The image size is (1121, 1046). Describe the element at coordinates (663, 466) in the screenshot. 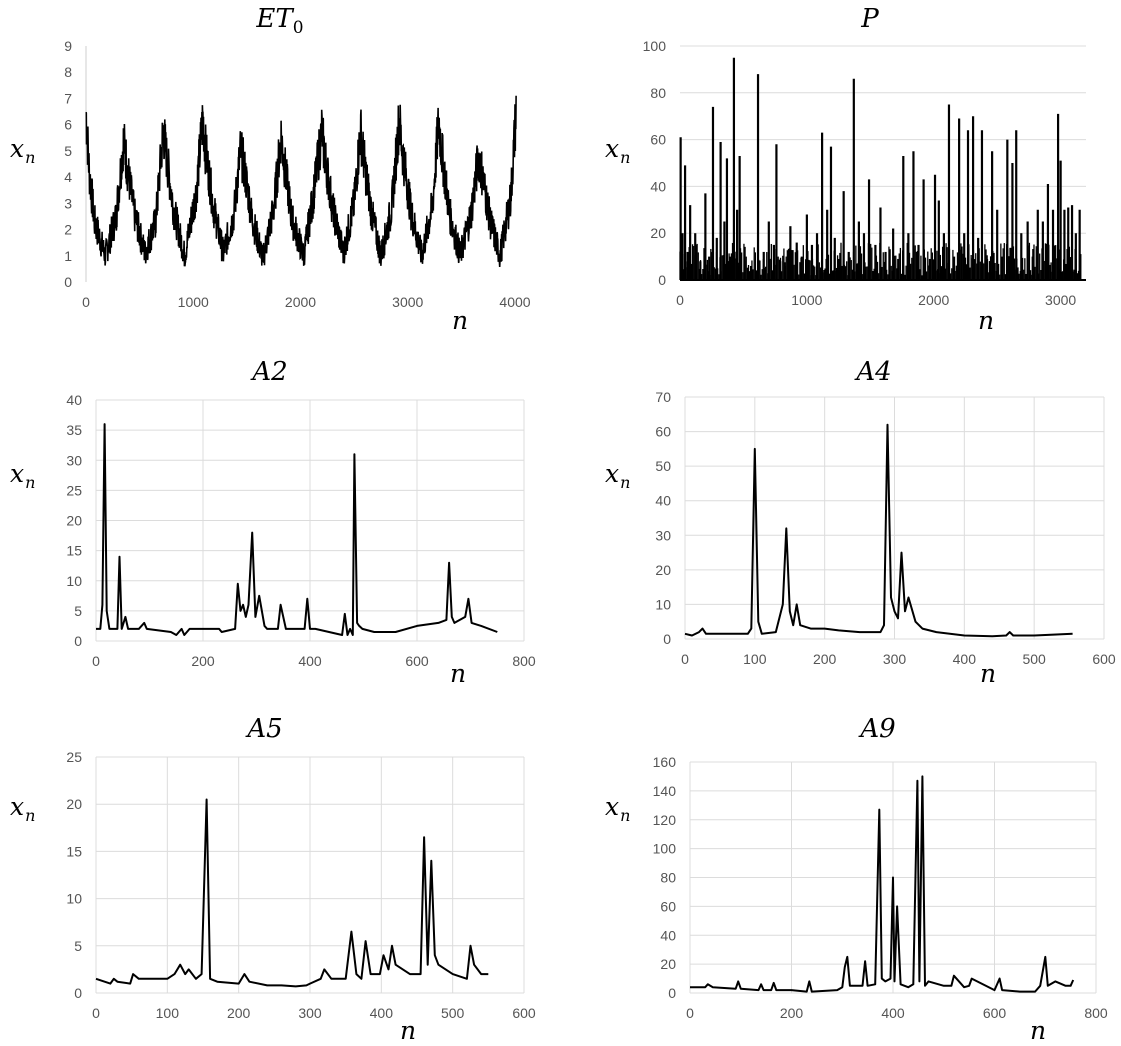

I see `y-tick-label: 50` at that location.